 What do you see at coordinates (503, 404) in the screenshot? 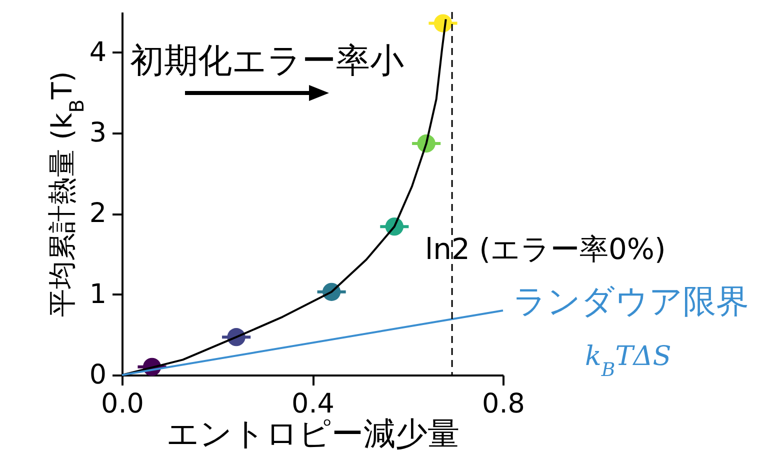
I see `x-tick-label: 0.8` at bounding box center [503, 404].